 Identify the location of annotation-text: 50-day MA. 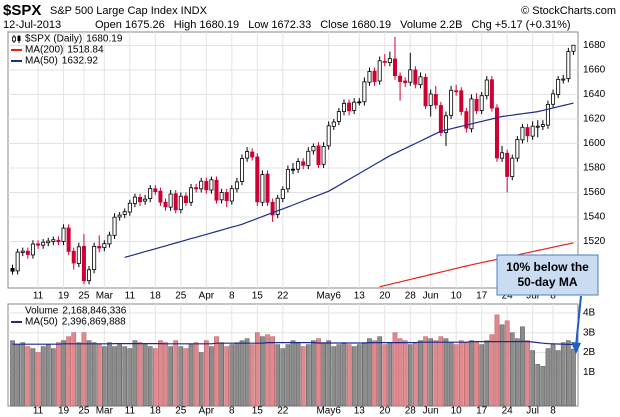
(547, 282).